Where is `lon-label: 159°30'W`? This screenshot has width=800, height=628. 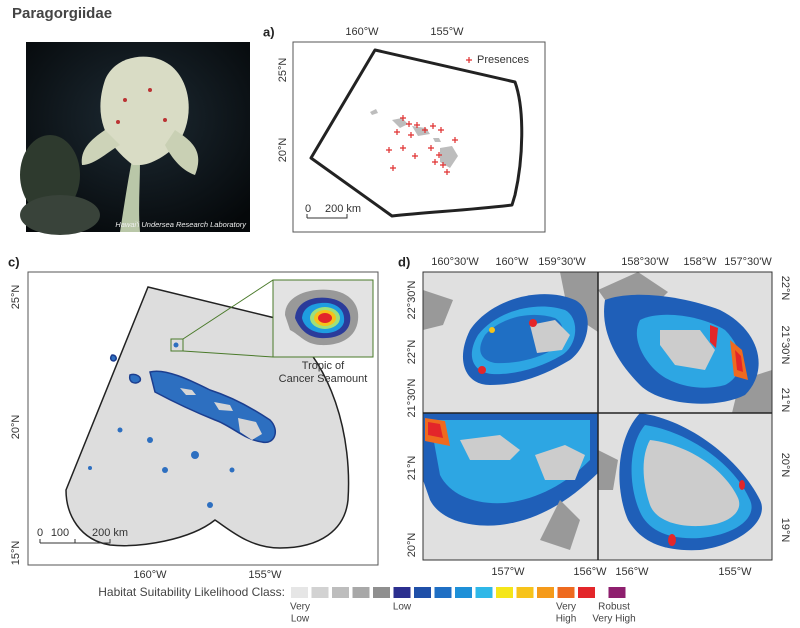
lon-label: 159°30'W is located at coordinates (562, 262).